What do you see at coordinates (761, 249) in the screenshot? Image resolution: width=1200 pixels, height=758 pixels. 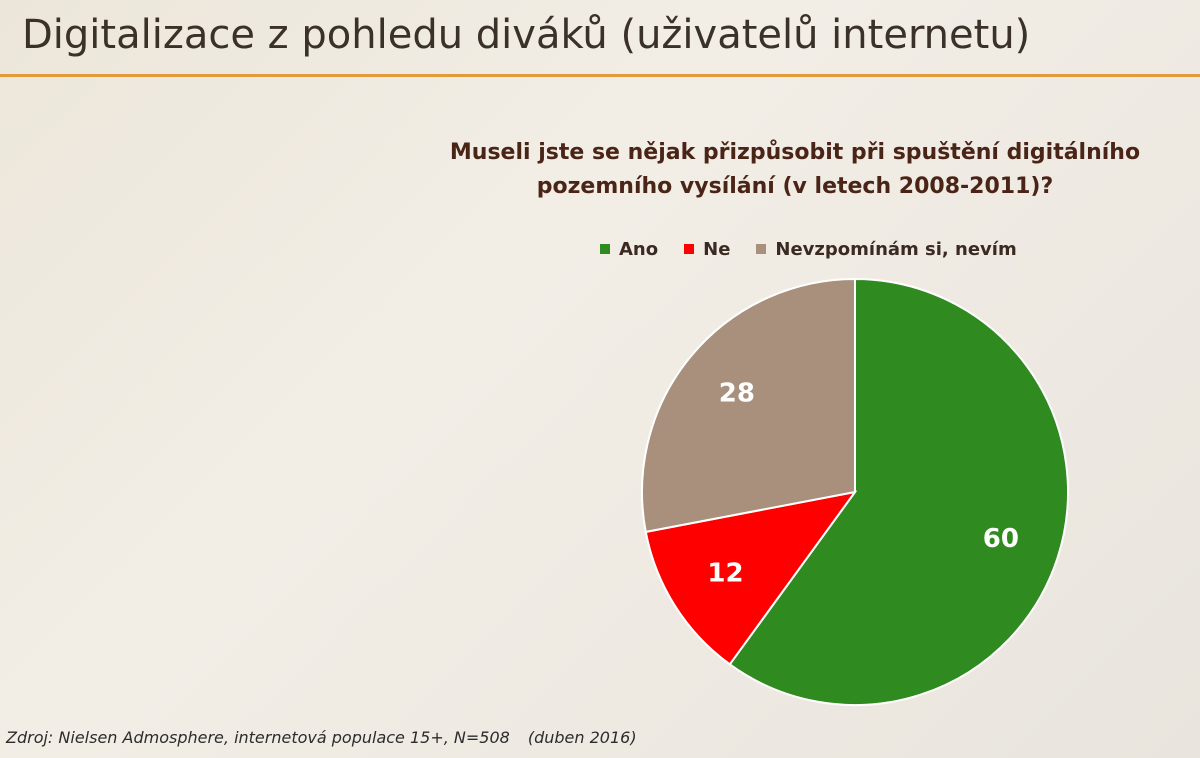 I see `legend-swatch-nevzpominam` at bounding box center [761, 249].